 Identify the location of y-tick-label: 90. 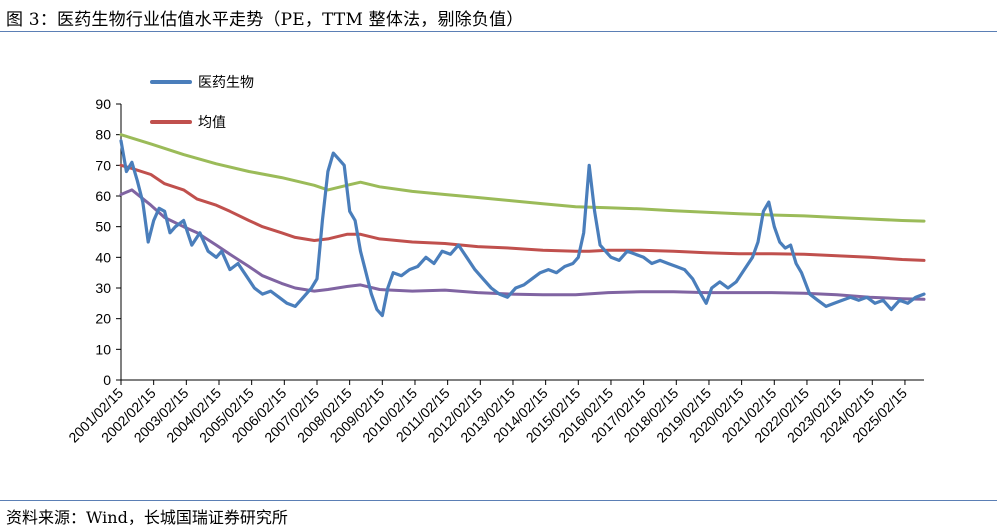
(103, 104).